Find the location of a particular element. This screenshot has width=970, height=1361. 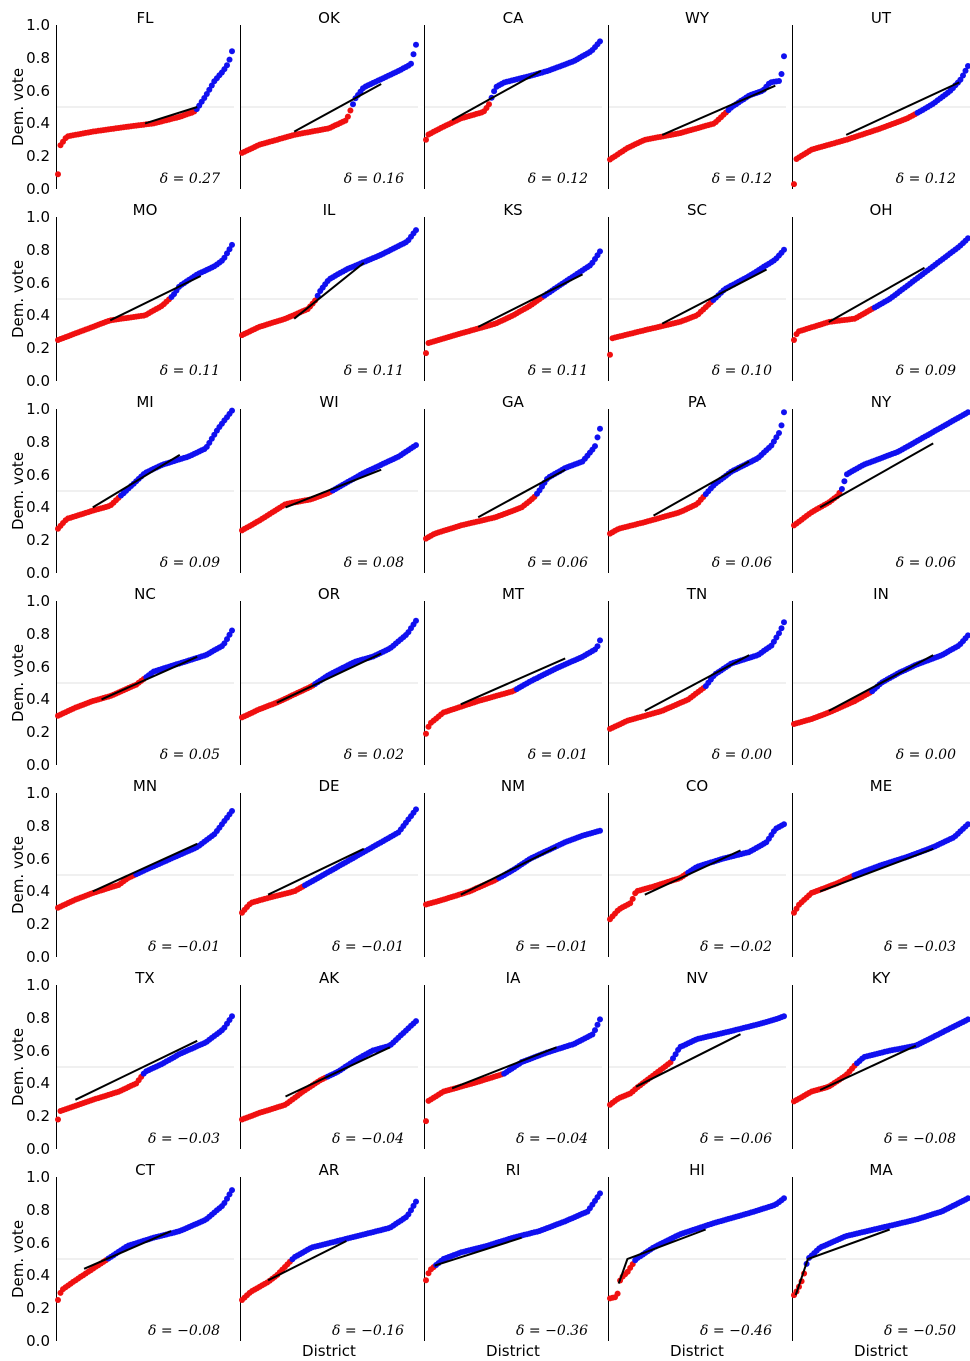

delta-label: δ = 0.00 is located at coordinates (741, 755).